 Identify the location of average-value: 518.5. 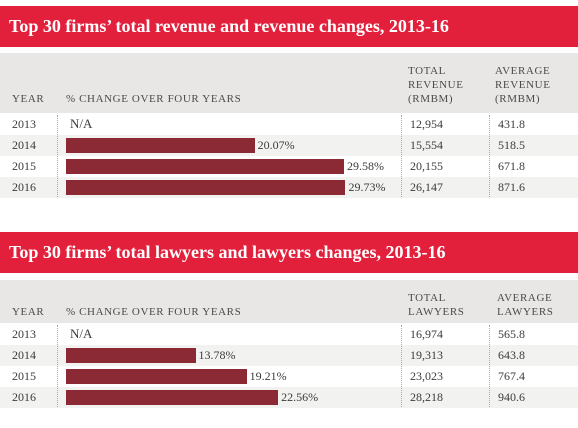
(511, 145).